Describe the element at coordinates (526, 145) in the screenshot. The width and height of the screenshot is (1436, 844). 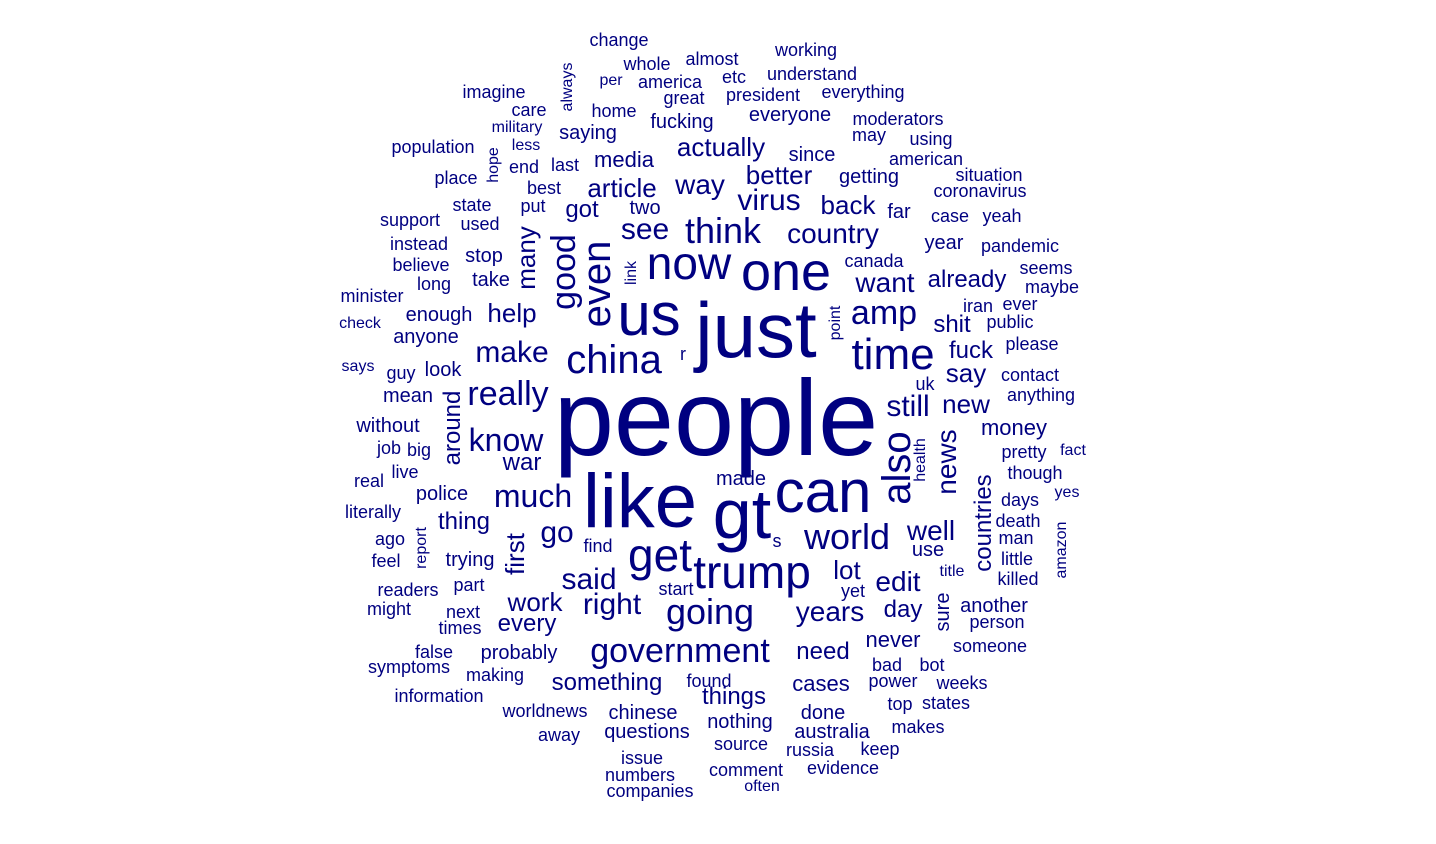
I see `word-less: less` at that location.